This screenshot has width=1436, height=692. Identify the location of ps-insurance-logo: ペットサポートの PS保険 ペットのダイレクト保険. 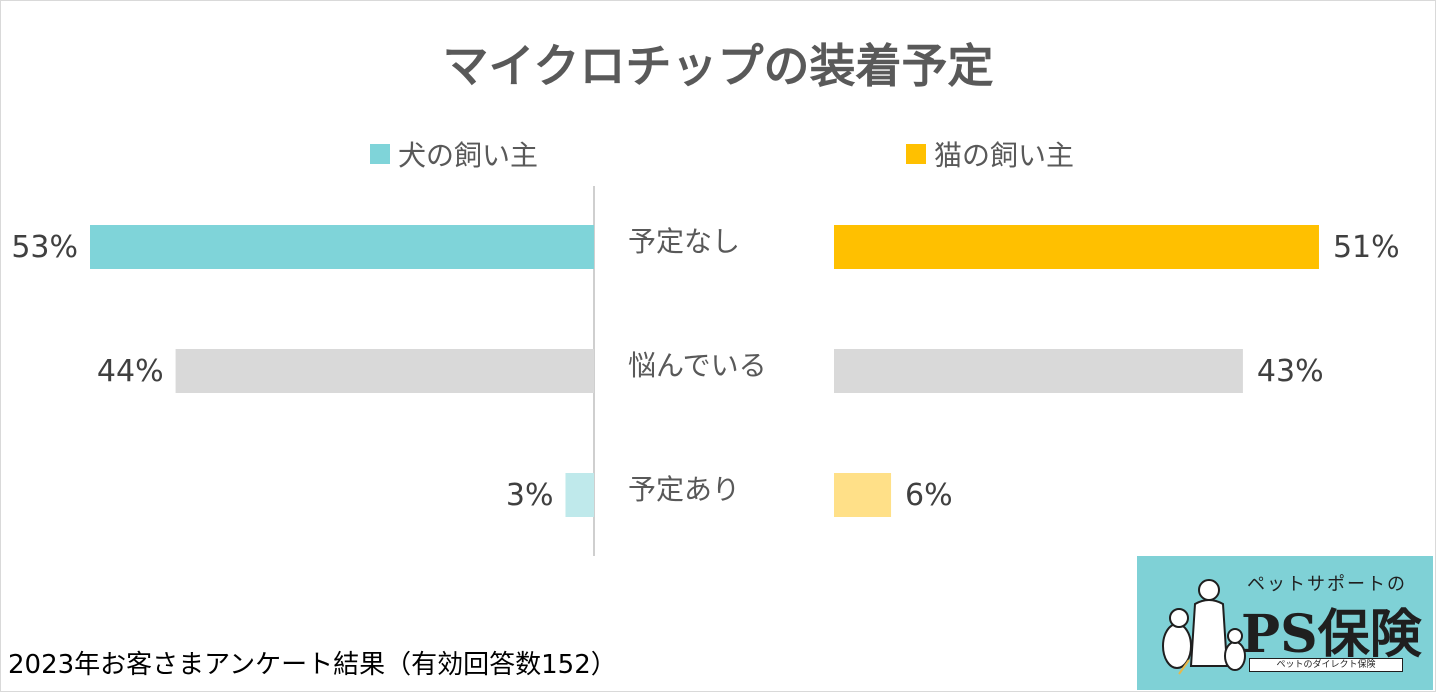
(1285, 623).